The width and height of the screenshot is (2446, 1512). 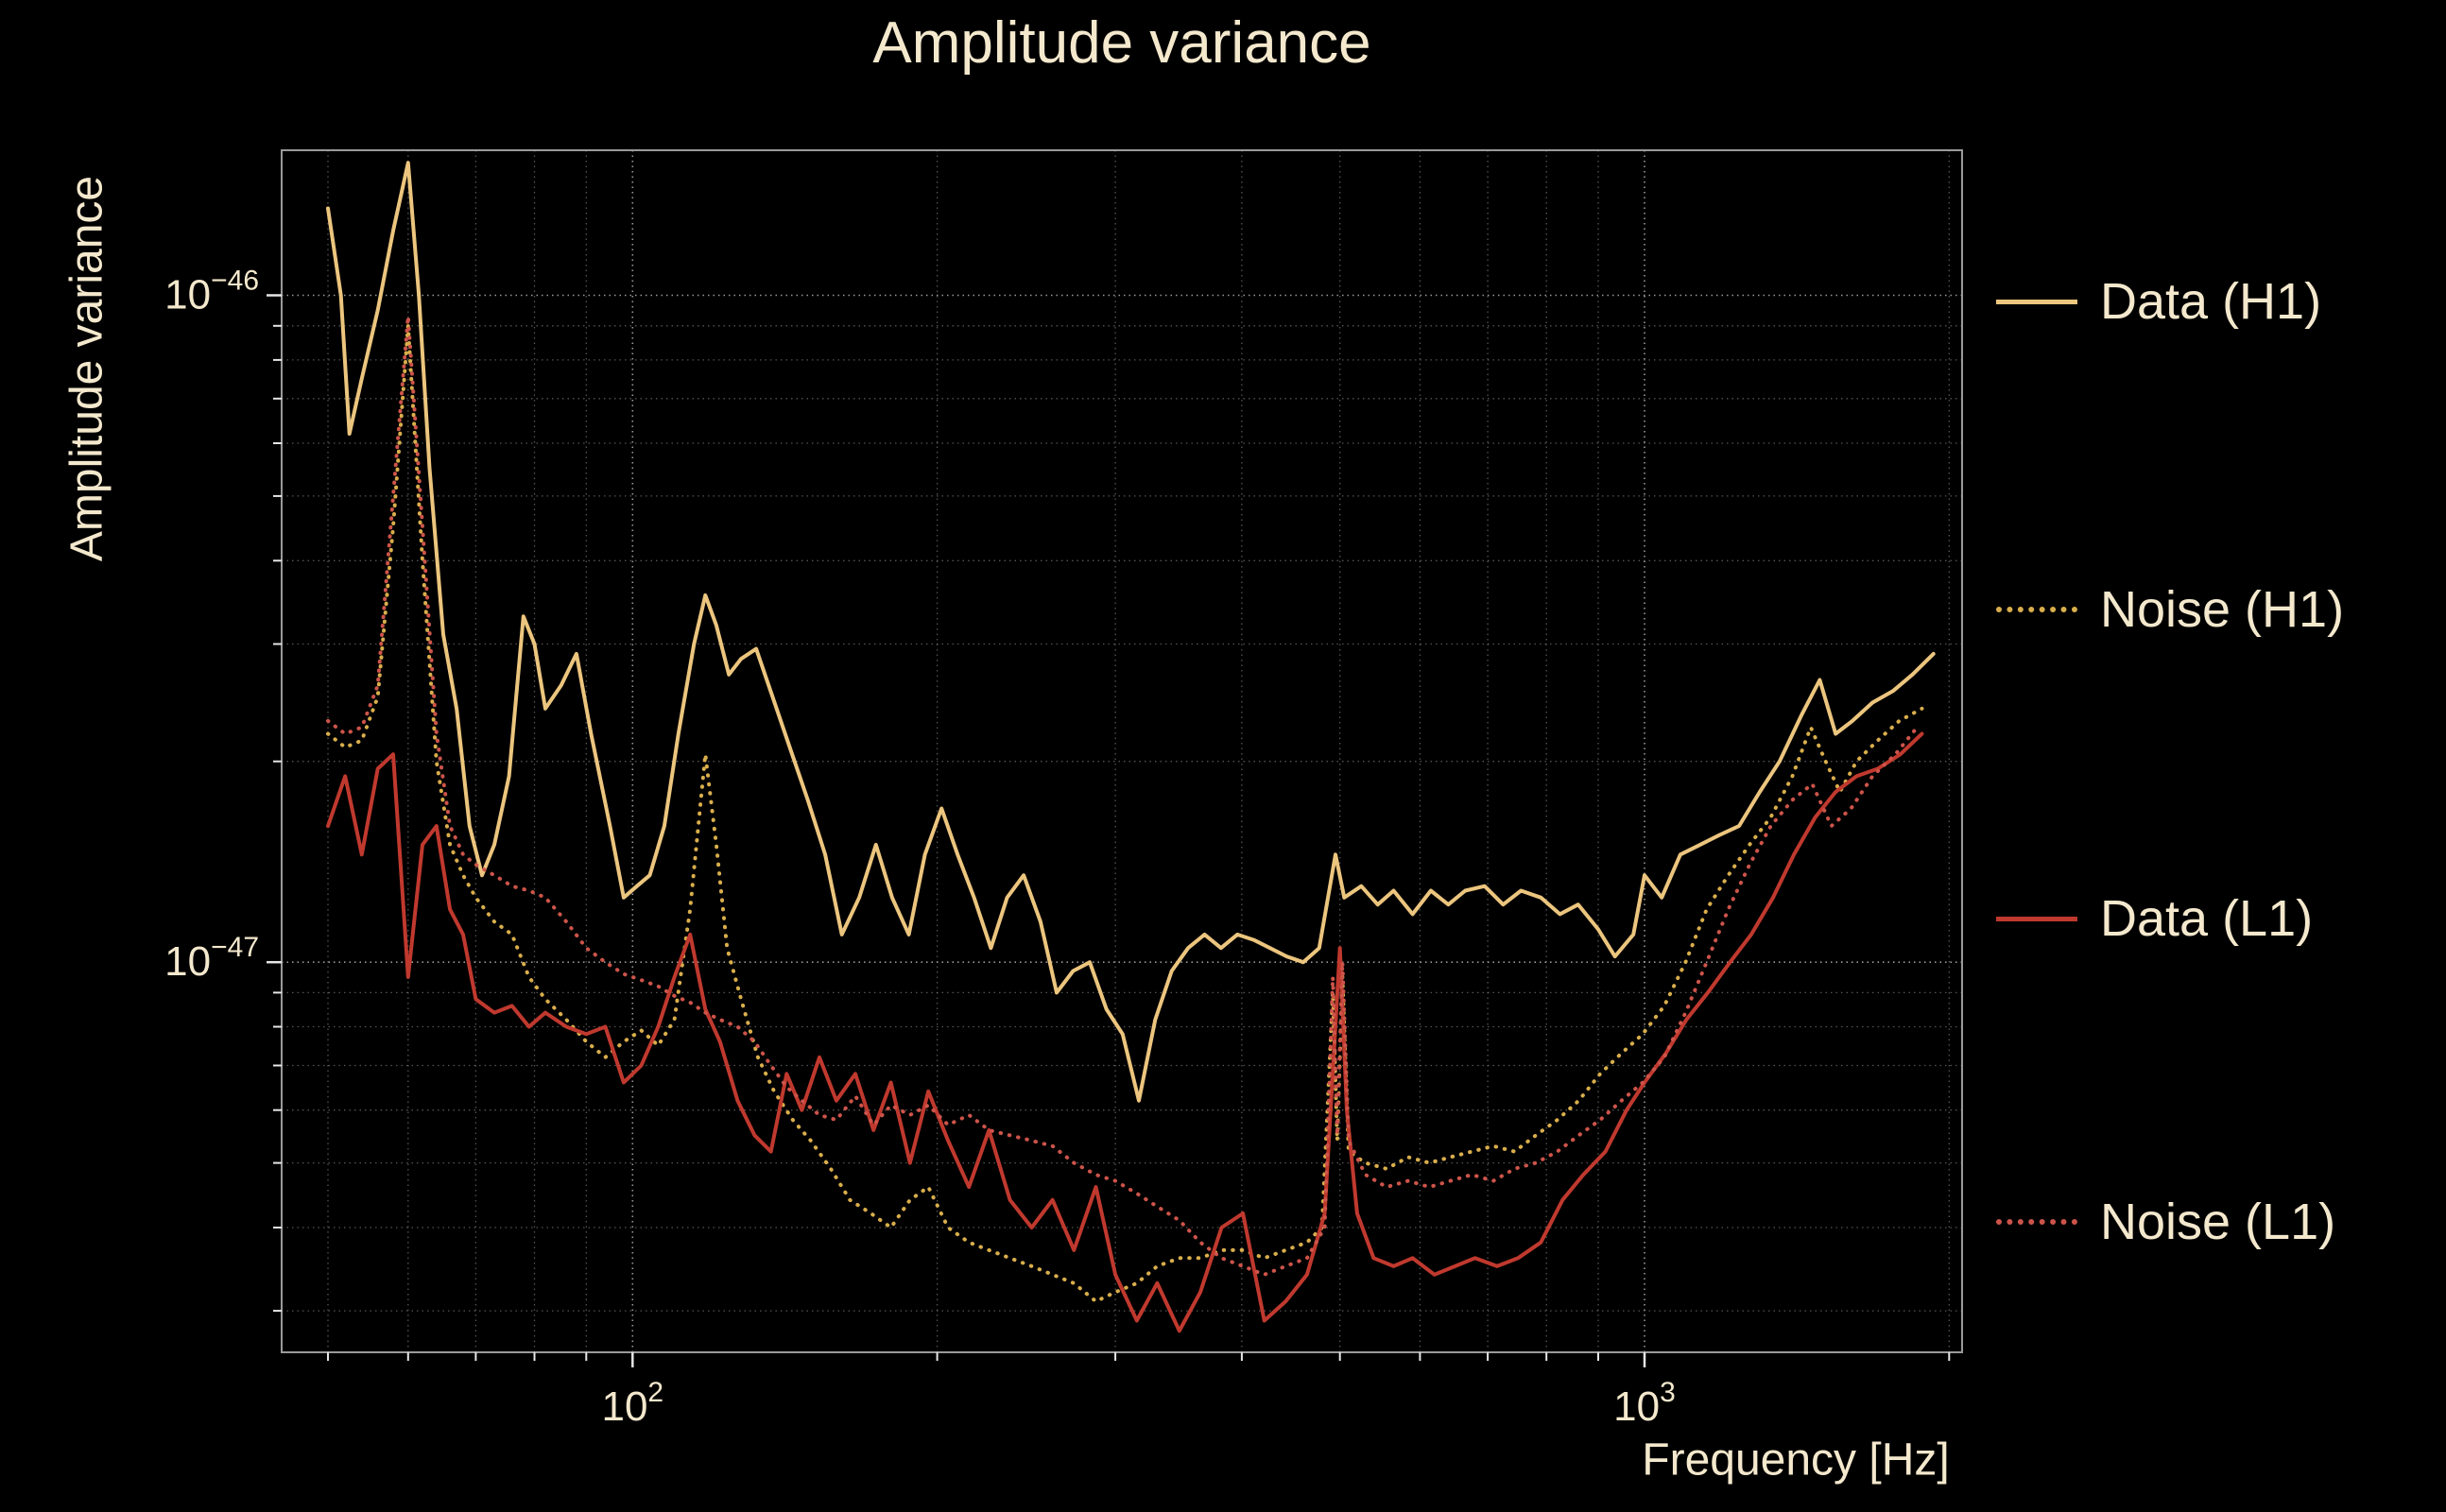 I want to click on legend-label: Noise (L1), so click(x=2218, y=1222).